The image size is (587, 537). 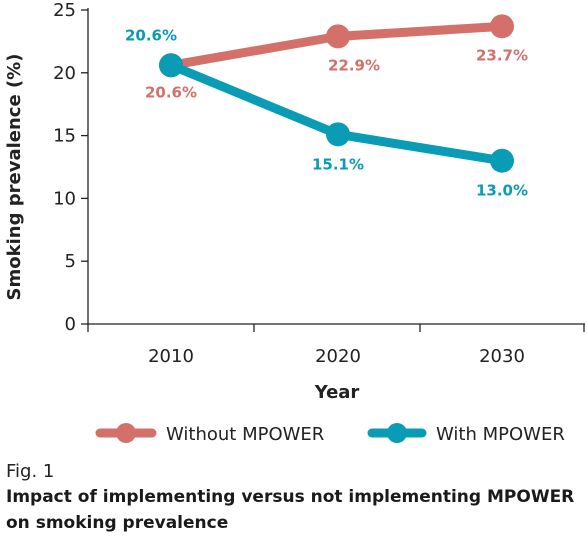 I want to click on legend-item: With MPOWER, so click(x=466, y=434).